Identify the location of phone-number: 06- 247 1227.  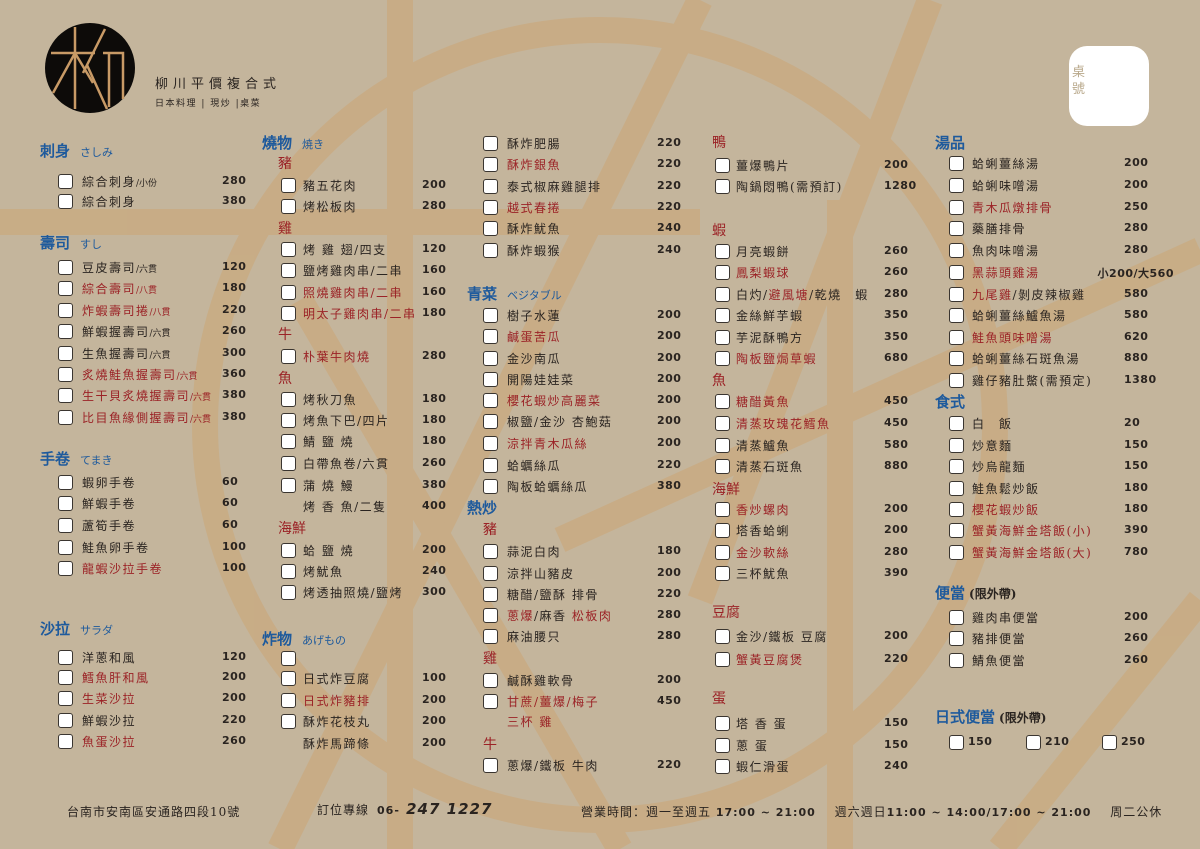
(434, 809).